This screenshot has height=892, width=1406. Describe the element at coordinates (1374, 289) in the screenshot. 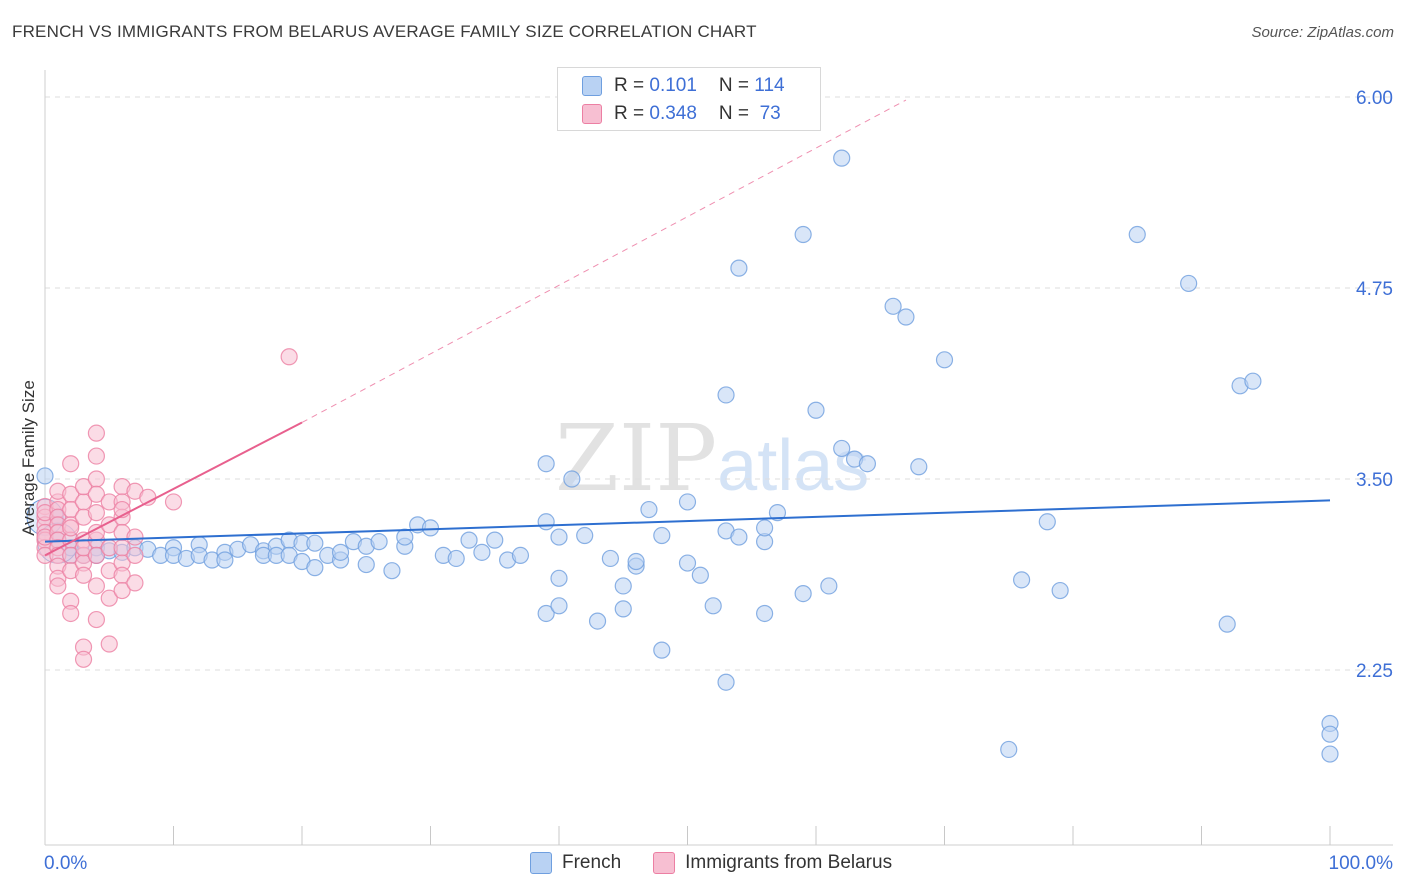

I see `y-tick-label: 4.75` at that location.